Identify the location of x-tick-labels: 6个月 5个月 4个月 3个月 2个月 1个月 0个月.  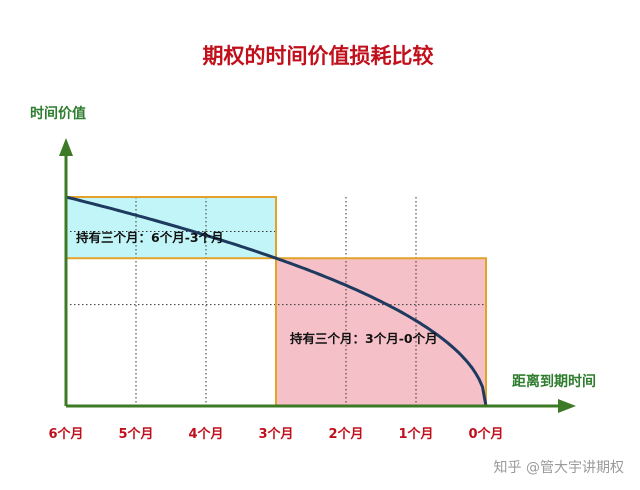
(275, 434).